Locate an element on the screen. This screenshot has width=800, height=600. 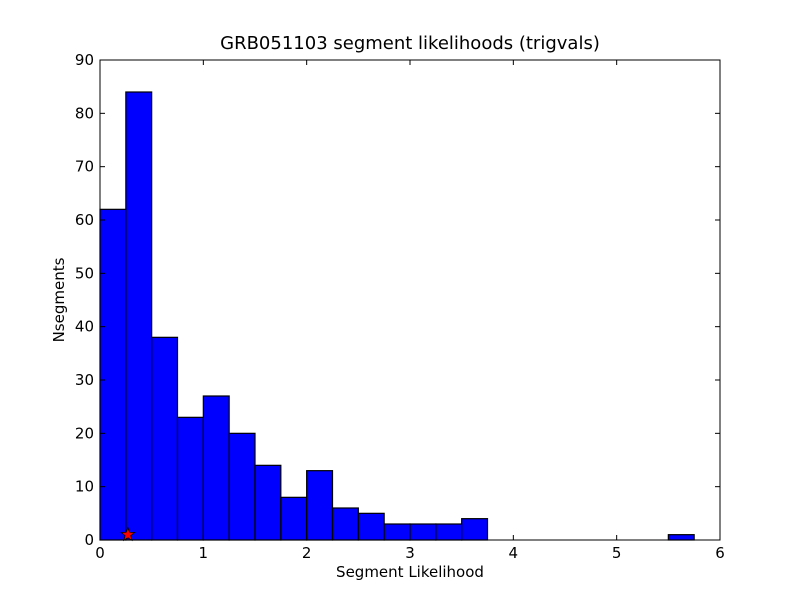
x-tick-label: 2 is located at coordinates (307, 553).